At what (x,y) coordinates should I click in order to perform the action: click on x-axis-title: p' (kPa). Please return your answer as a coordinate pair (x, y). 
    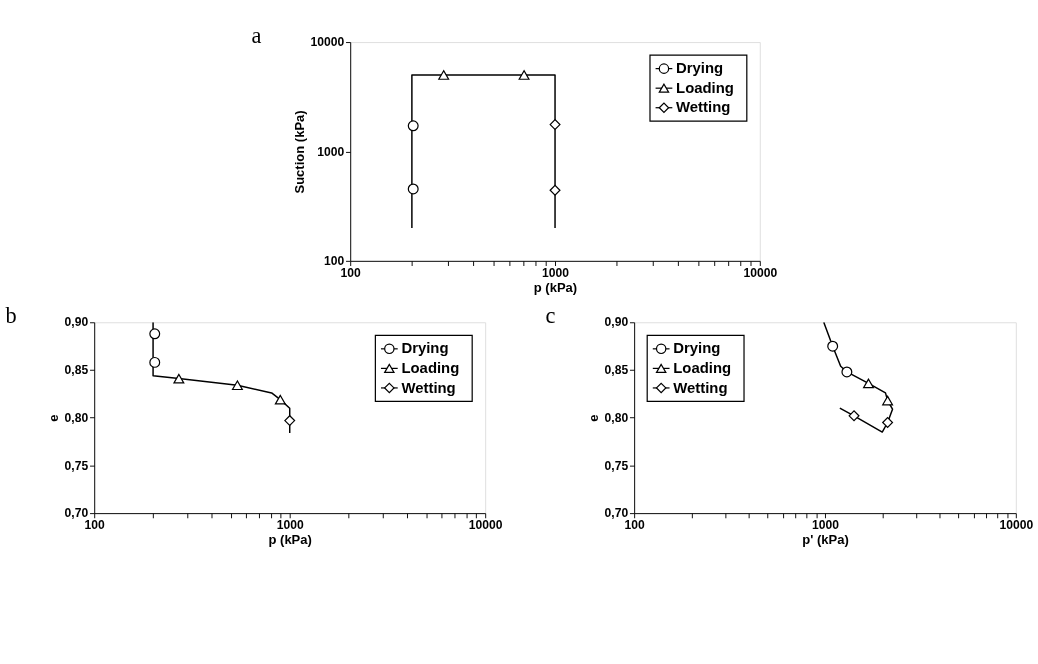
    Looking at the image, I should click on (825, 540).